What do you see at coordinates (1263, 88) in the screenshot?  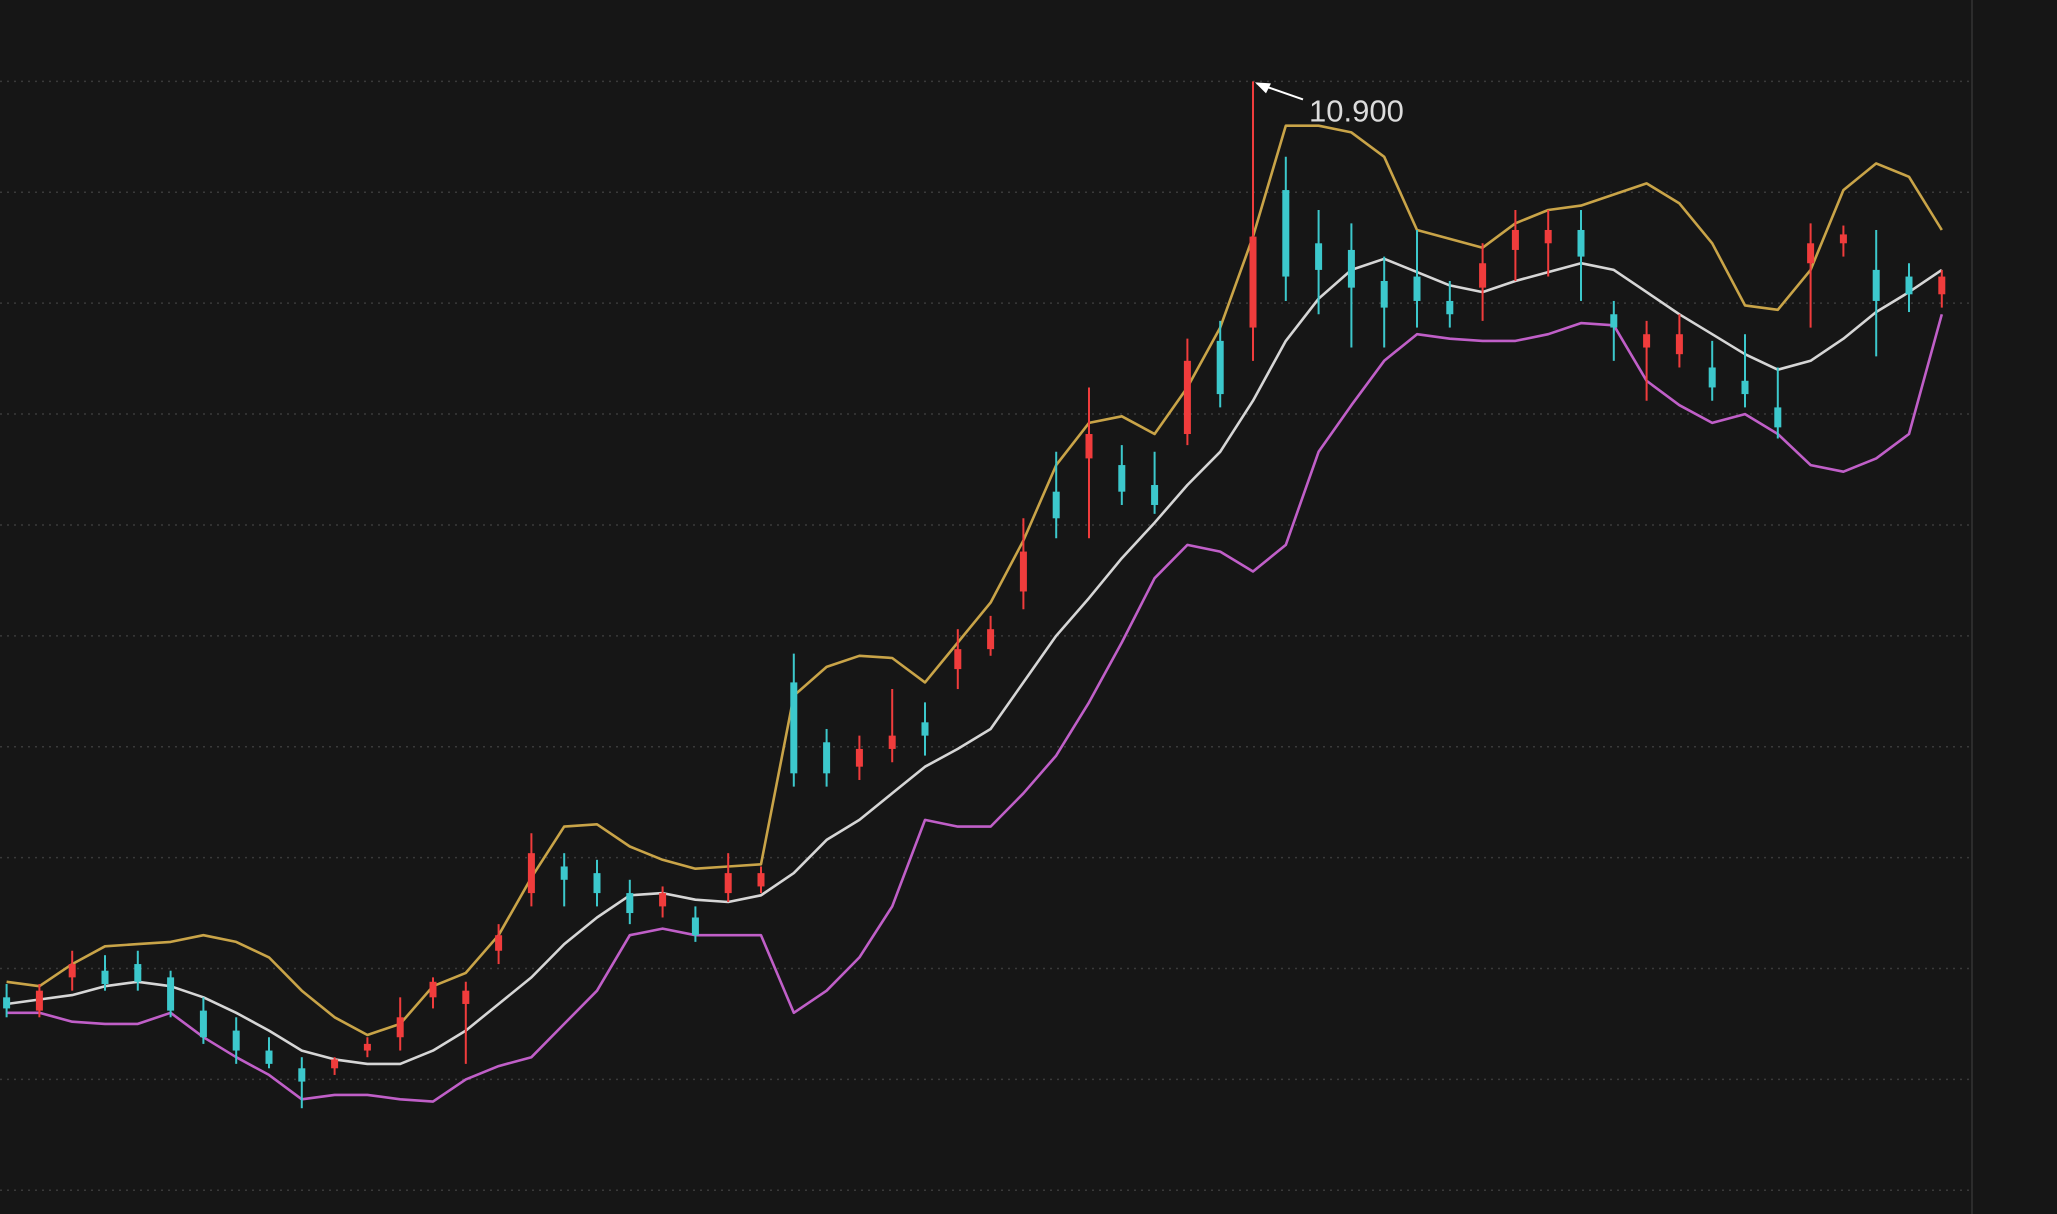 I see `annotation-arrowhead` at bounding box center [1263, 88].